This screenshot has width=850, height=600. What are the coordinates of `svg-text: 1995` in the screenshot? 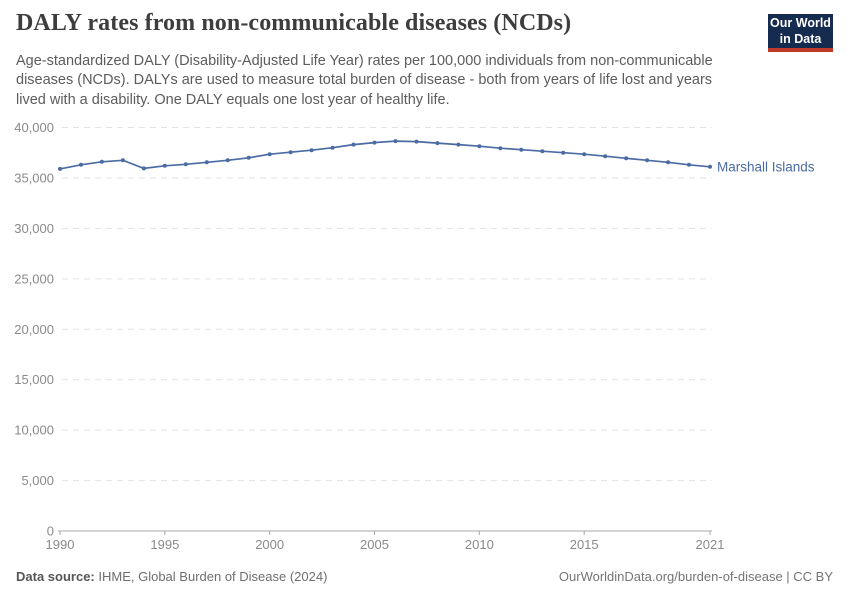 It's located at (164, 544).